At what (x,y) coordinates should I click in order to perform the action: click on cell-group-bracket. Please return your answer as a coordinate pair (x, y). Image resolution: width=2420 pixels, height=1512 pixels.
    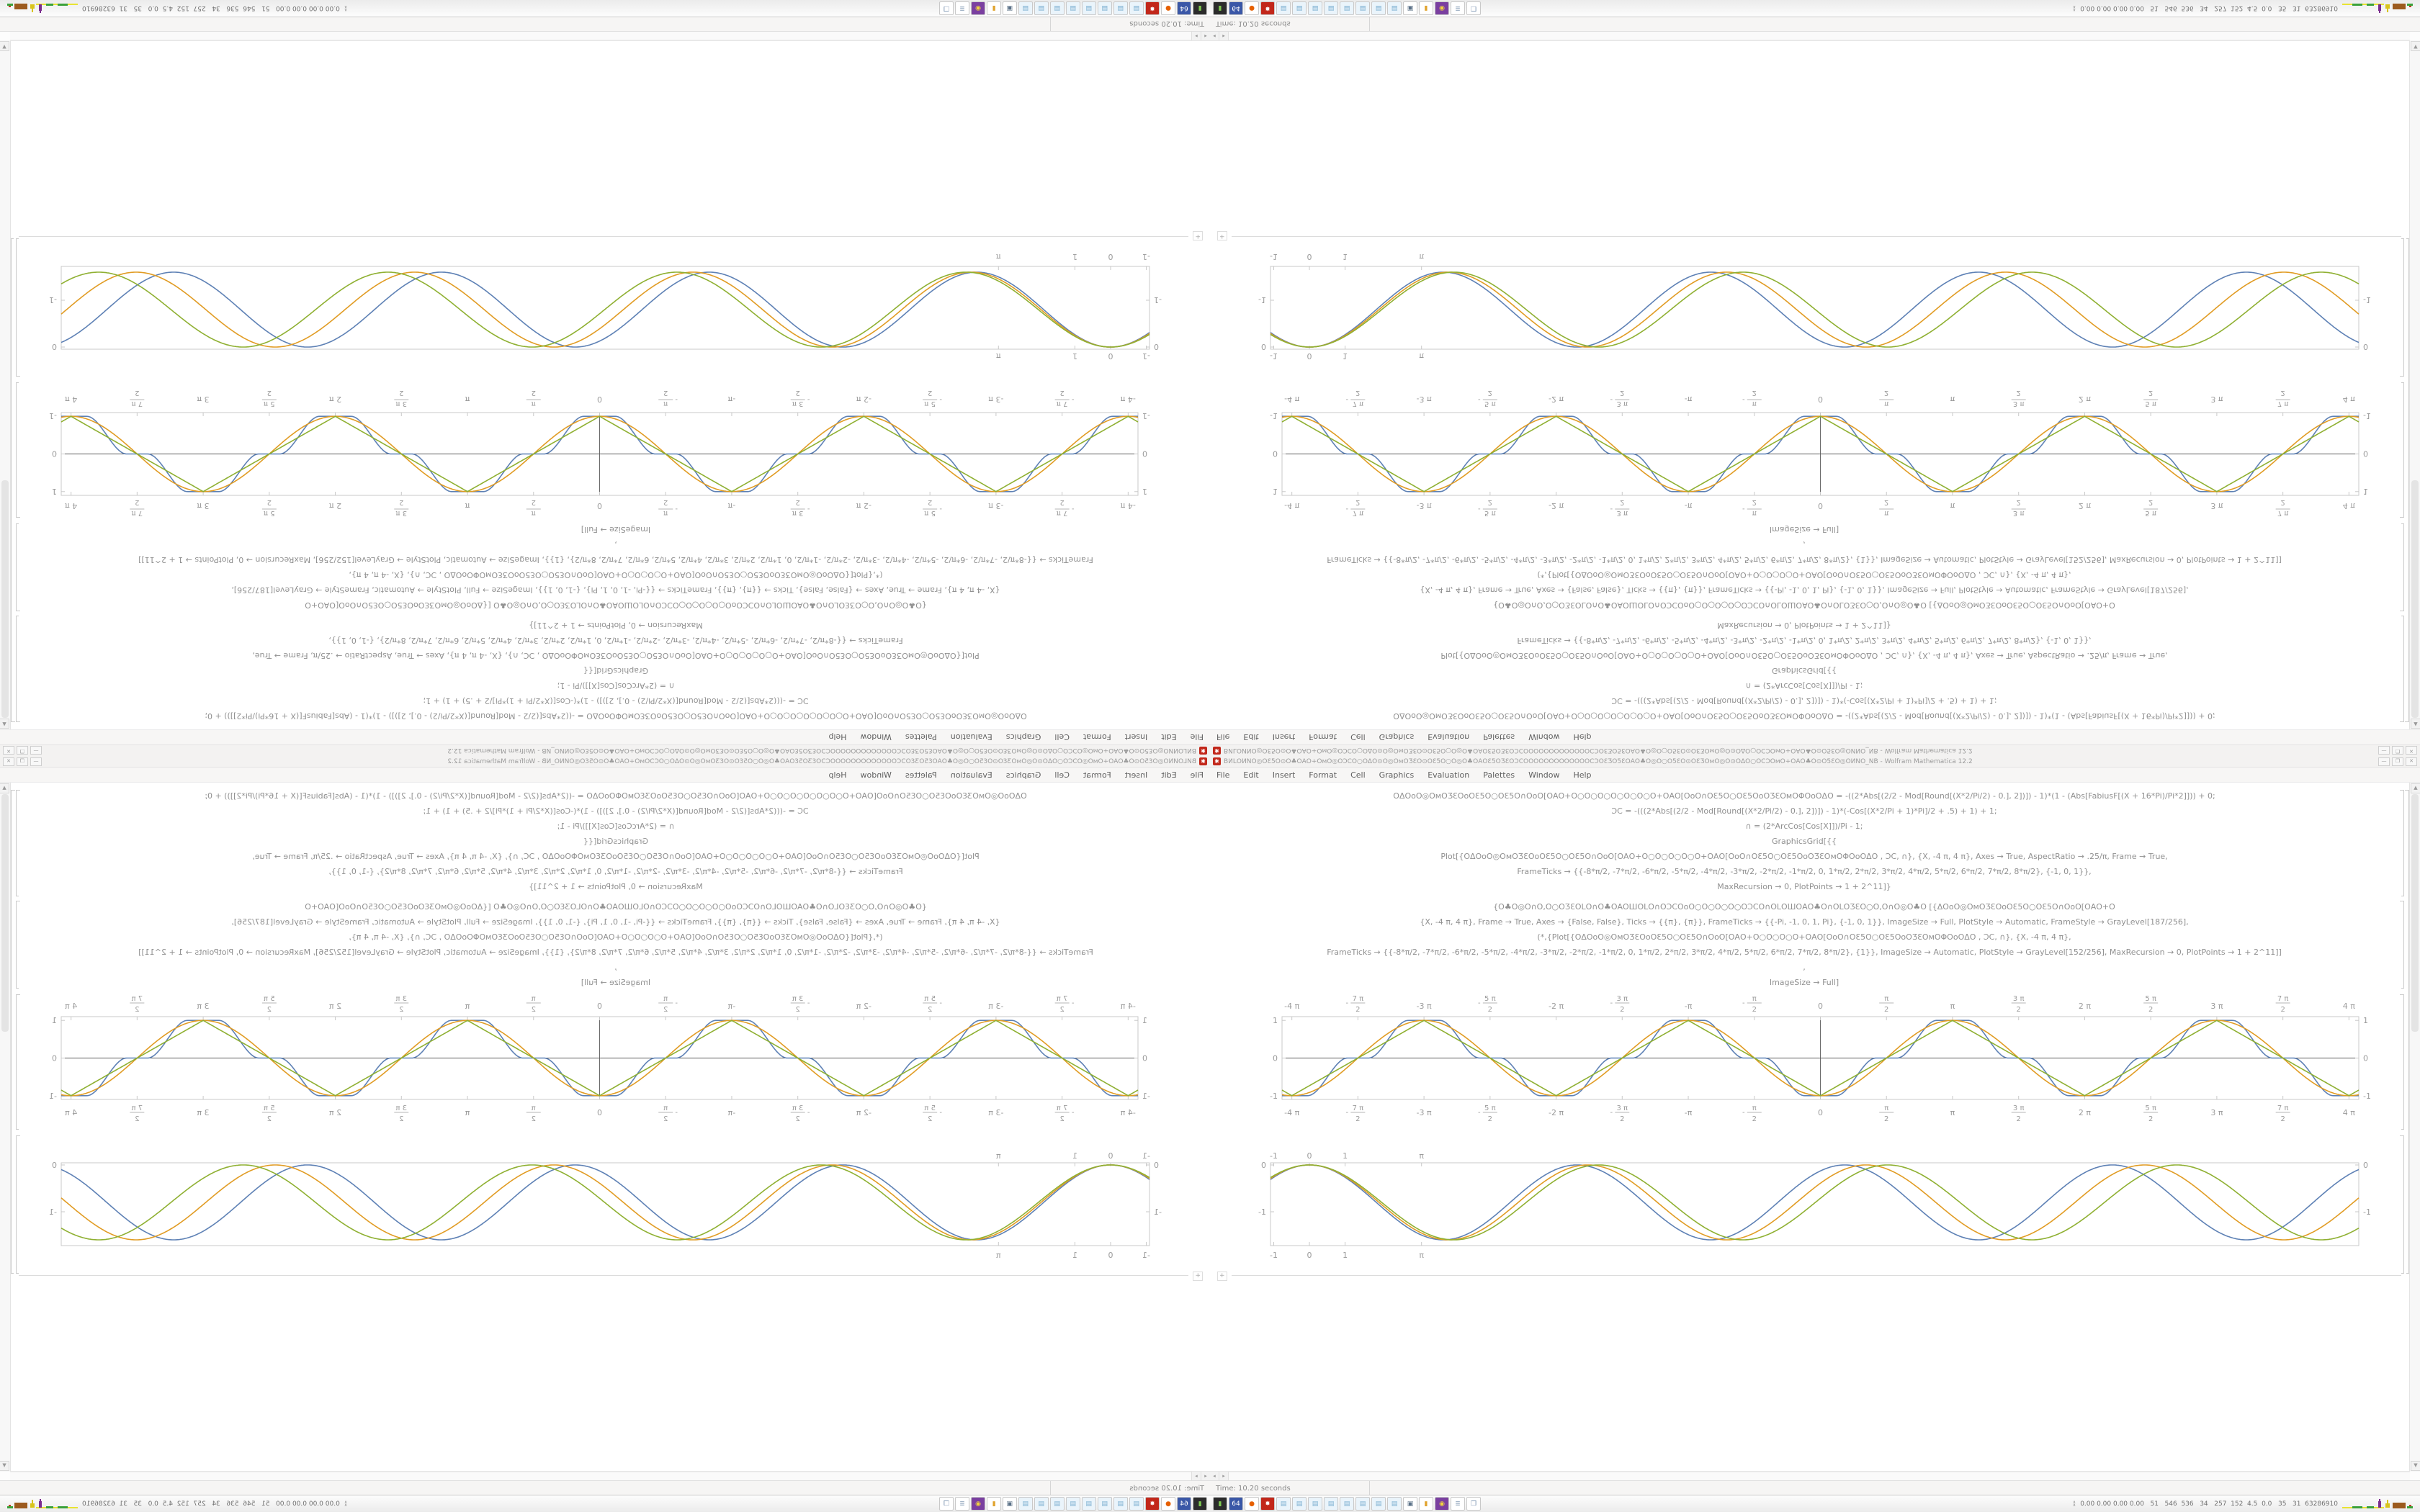
    Looking at the image, I should click on (14, 480).